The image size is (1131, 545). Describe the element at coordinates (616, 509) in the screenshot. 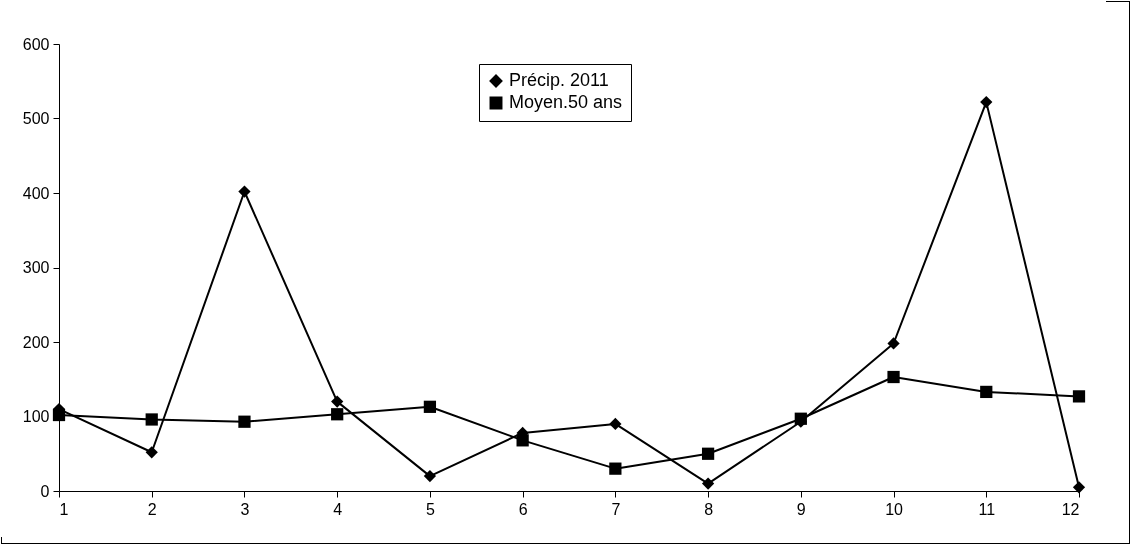

I see `x-tick-label: 7` at that location.